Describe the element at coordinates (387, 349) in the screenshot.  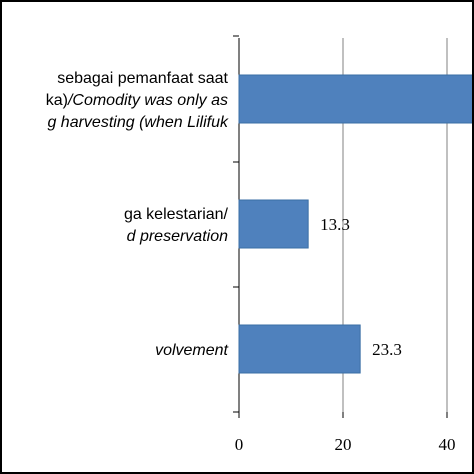
I see `data-label: 23.3` at that location.